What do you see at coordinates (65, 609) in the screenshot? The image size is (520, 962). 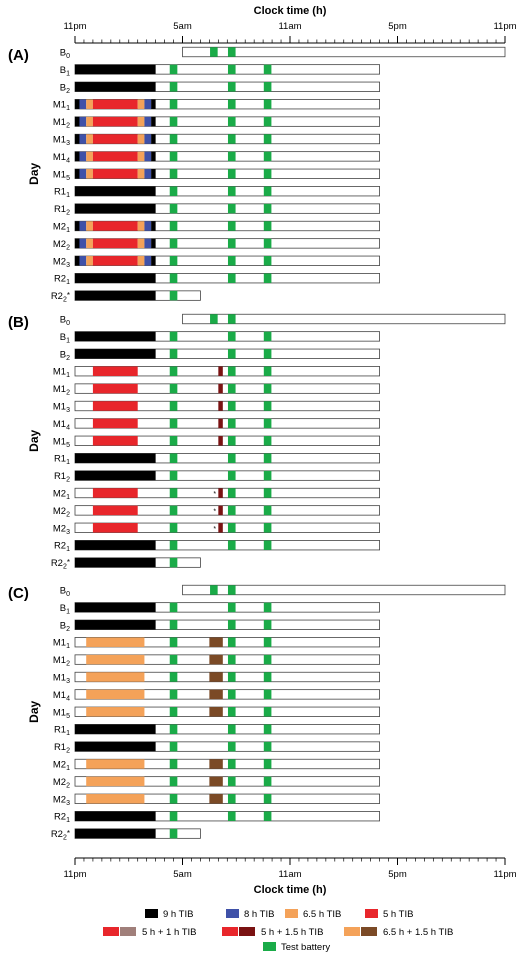 I see `day-label: B1` at bounding box center [65, 609].